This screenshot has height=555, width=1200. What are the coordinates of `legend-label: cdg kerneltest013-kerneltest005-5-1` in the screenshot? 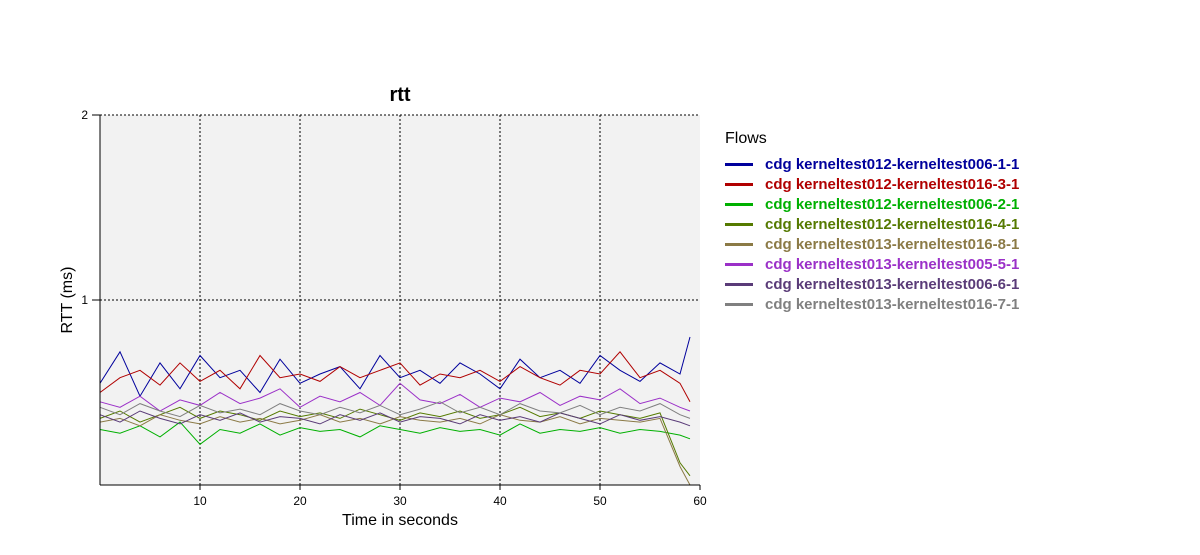 It's located at (892, 264).